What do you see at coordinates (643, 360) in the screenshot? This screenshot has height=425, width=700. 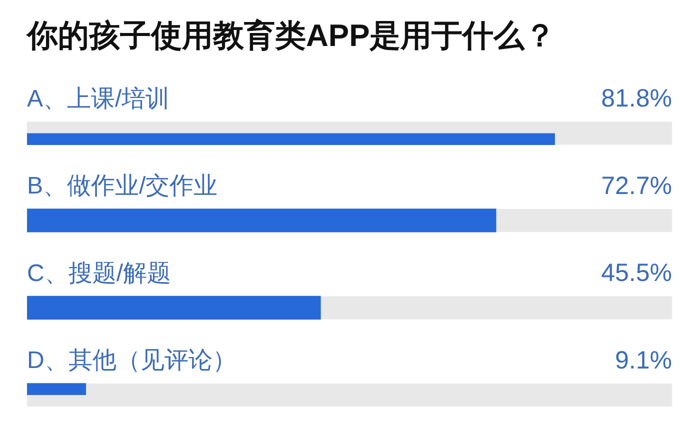 I see `data-label: 9.1%` at bounding box center [643, 360].